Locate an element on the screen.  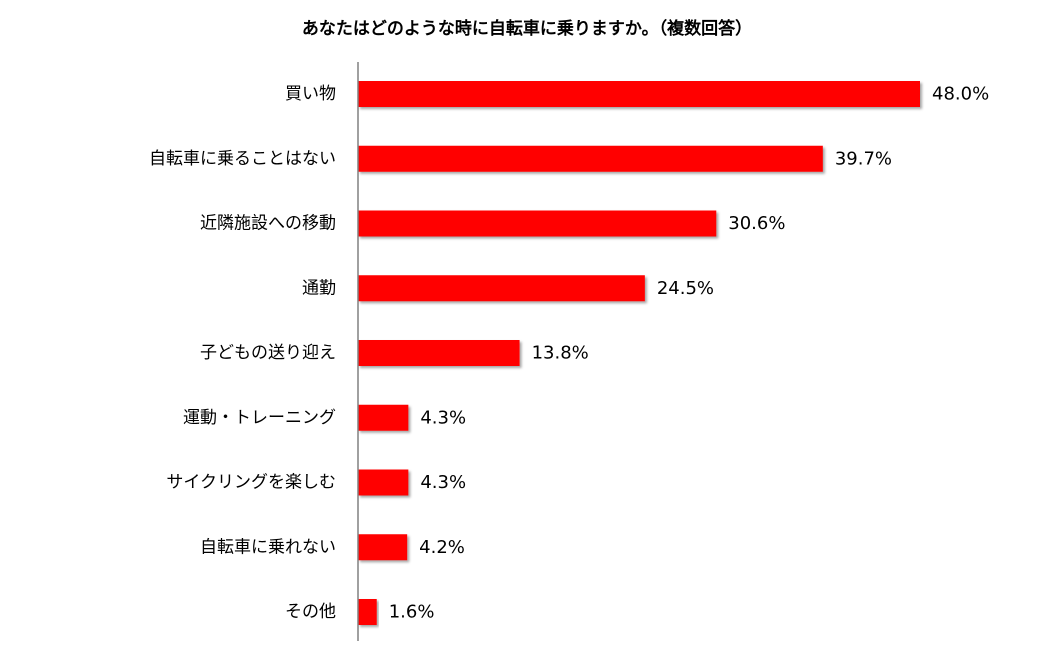
value-label: 30.6% is located at coordinates (756, 223).